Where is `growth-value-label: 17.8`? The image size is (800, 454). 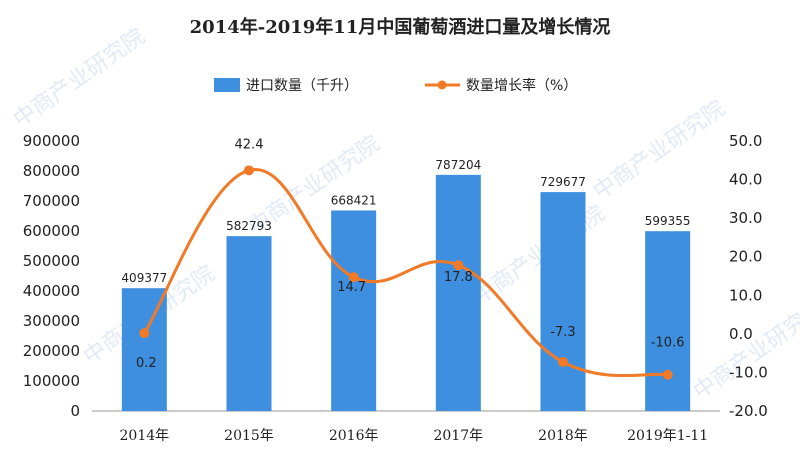
growth-value-label: 17.8 is located at coordinates (458, 277).